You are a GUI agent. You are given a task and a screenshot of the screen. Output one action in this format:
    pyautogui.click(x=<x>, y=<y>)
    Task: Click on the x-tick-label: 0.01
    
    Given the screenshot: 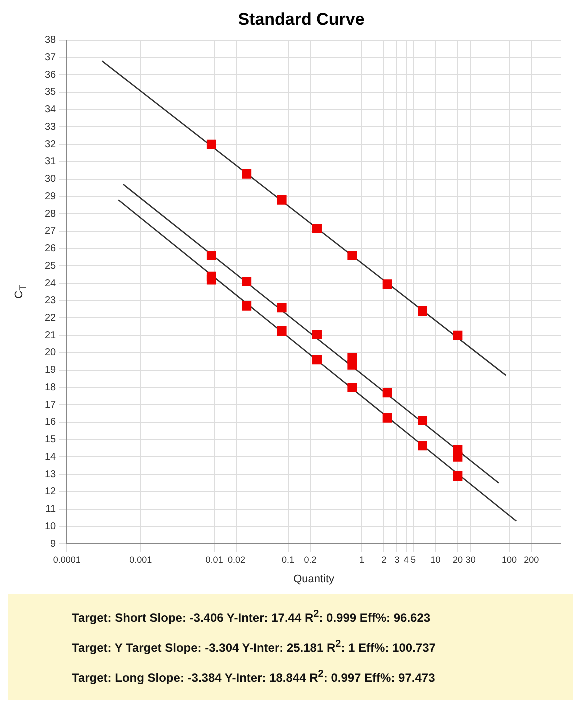 What is the action you would take?
    pyautogui.click(x=215, y=559)
    